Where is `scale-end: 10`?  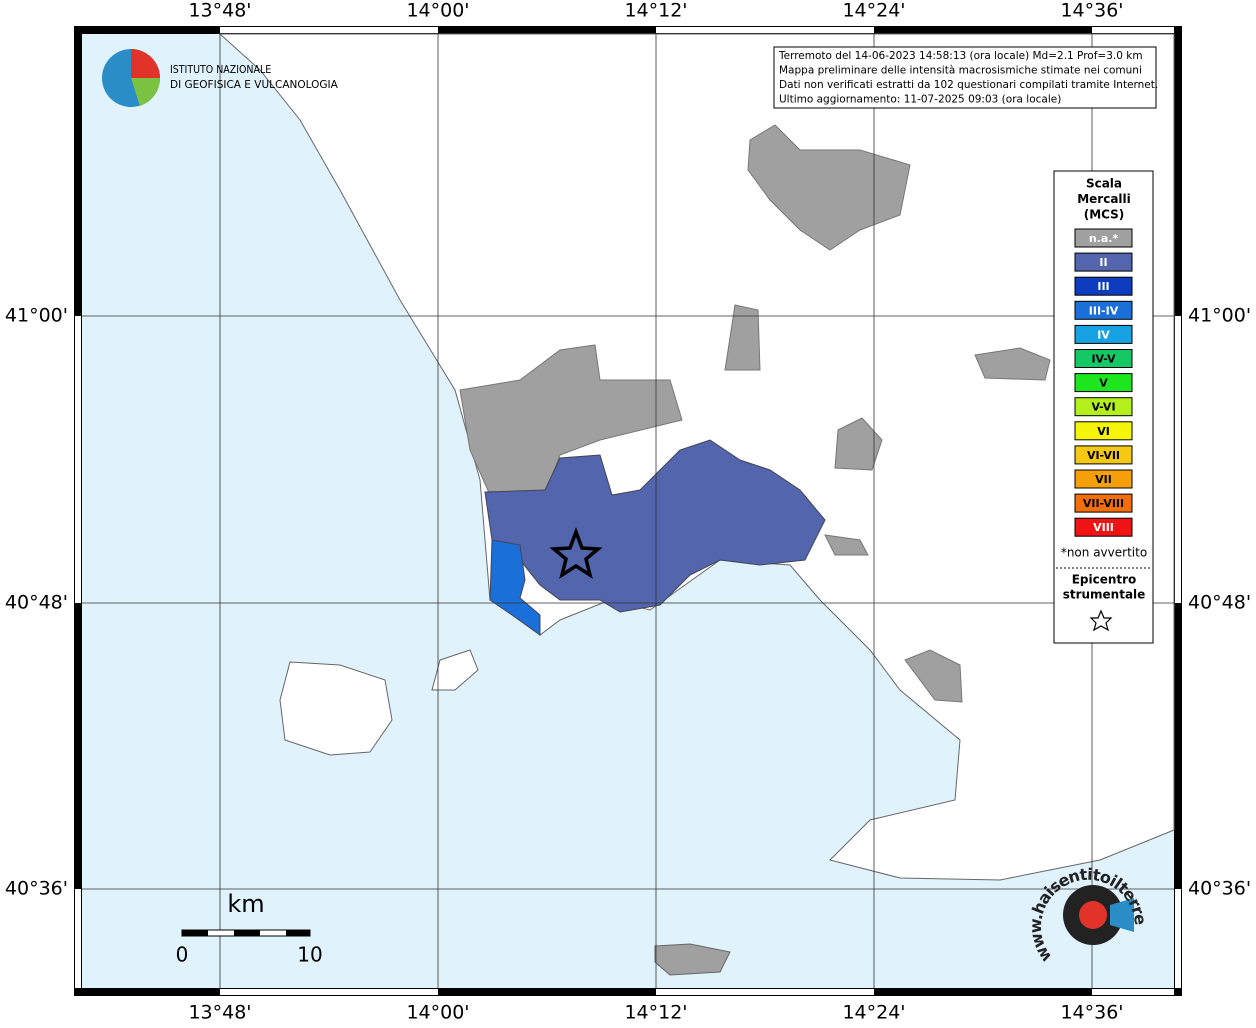 scale-end: 10 is located at coordinates (309, 955).